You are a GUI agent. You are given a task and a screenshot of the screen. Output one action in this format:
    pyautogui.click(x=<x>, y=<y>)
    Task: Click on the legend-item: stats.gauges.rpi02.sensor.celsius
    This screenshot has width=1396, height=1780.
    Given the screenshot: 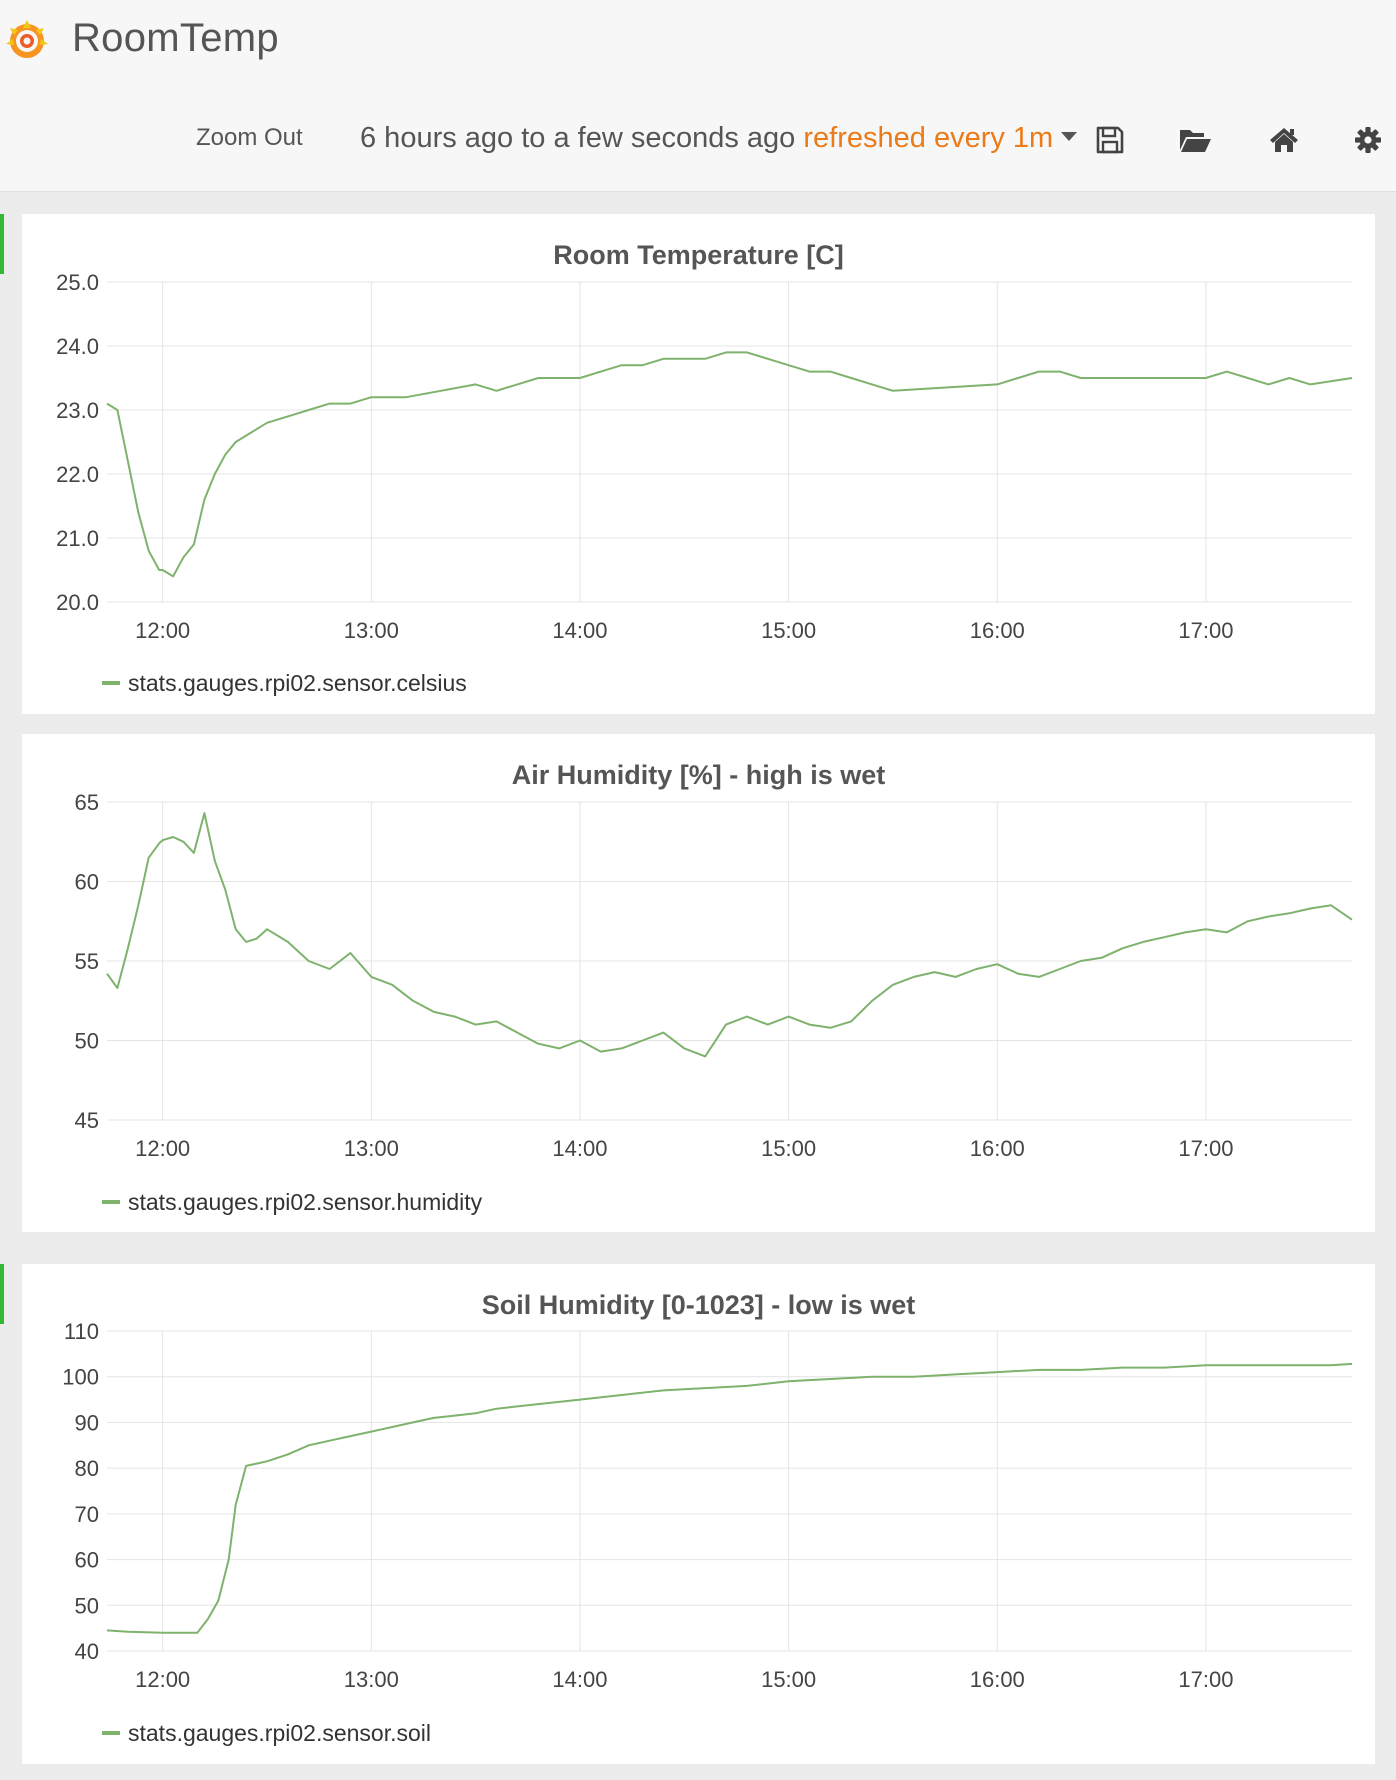 What is the action you would take?
    pyautogui.click(x=284, y=683)
    